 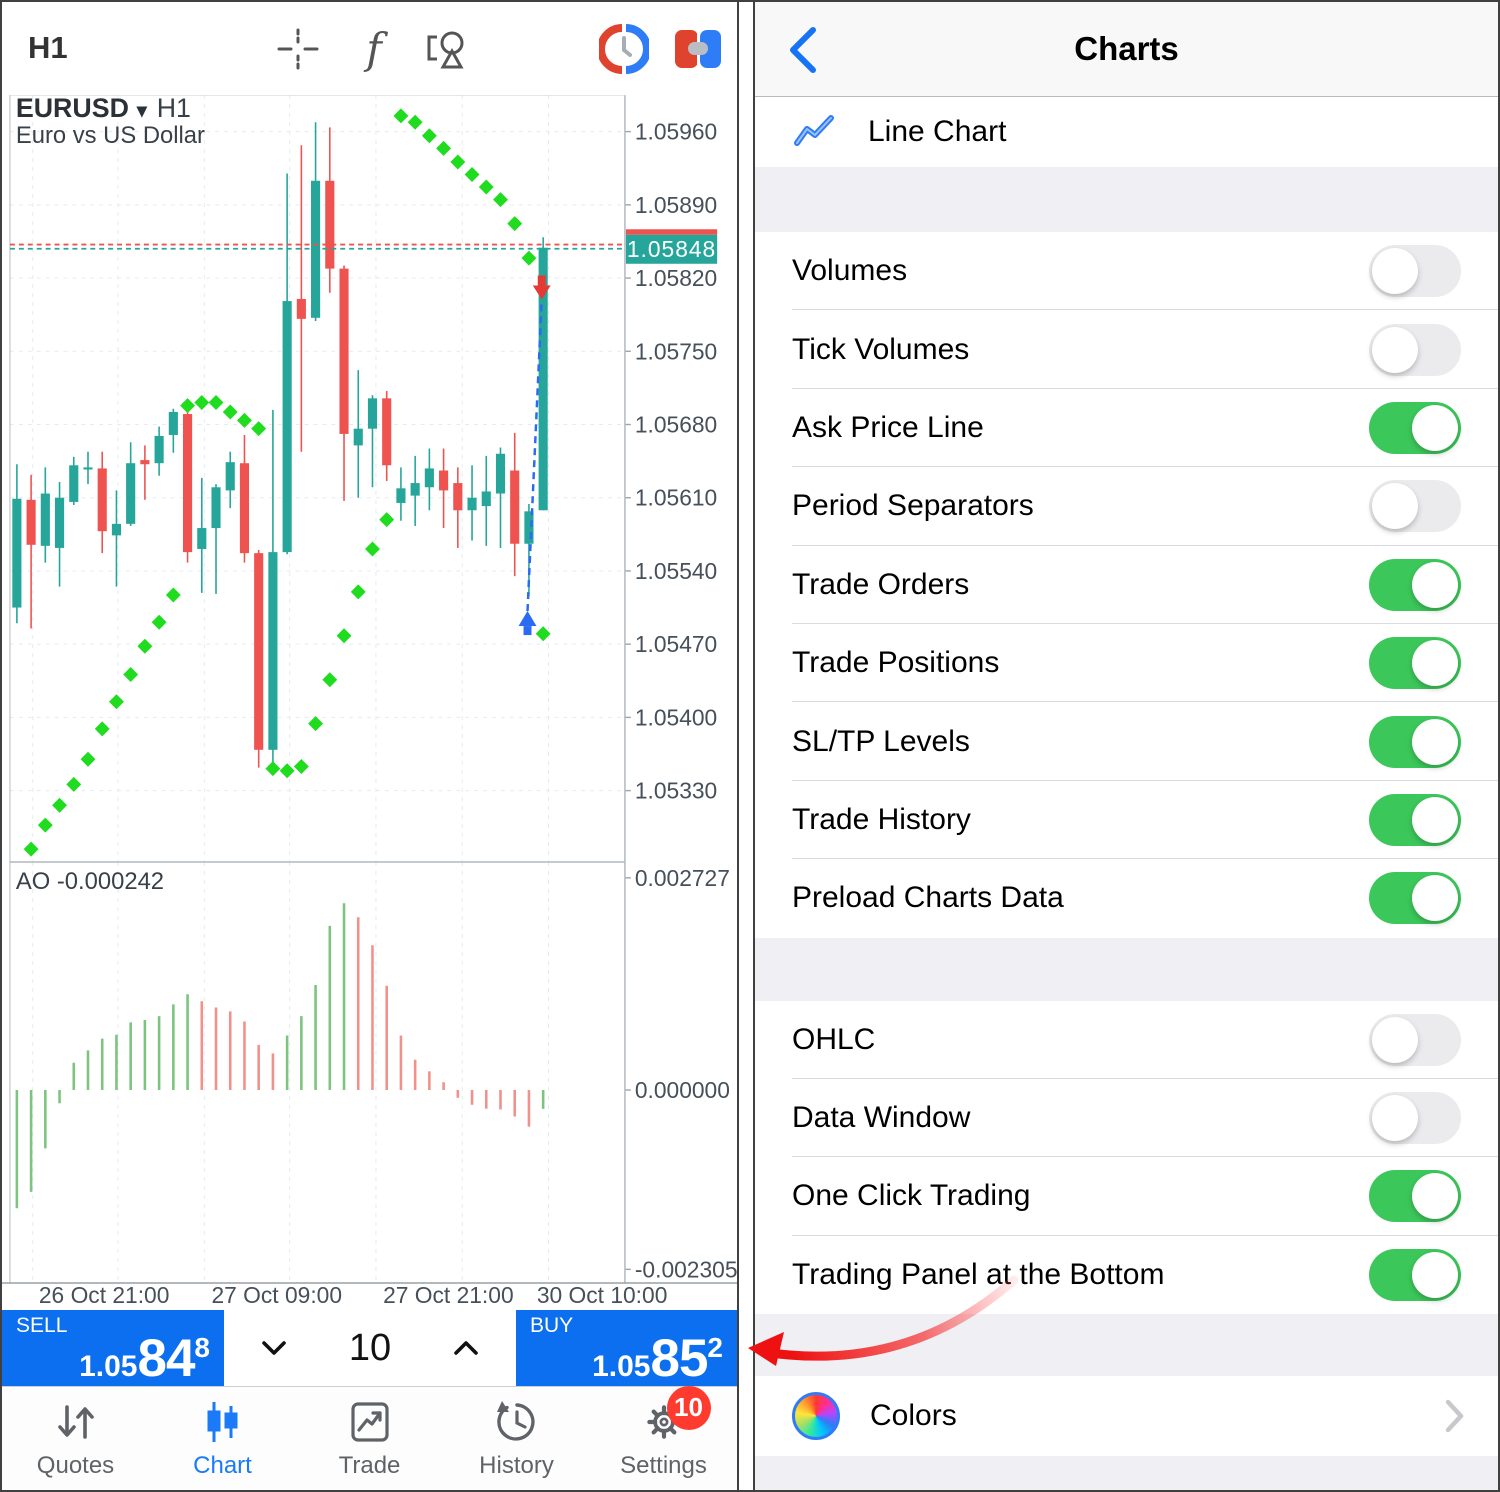 What do you see at coordinates (466, 1348) in the screenshot?
I see `volume-increase-button` at bounding box center [466, 1348].